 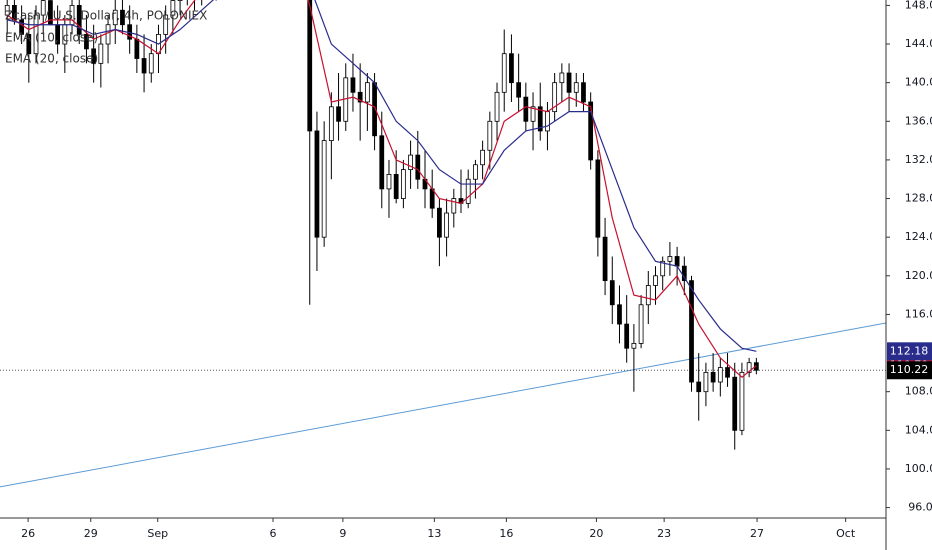 What do you see at coordinates (918, 198) in the screenshot?
I see `y-tick-label: 128.00` at bounding box center [918, 198].